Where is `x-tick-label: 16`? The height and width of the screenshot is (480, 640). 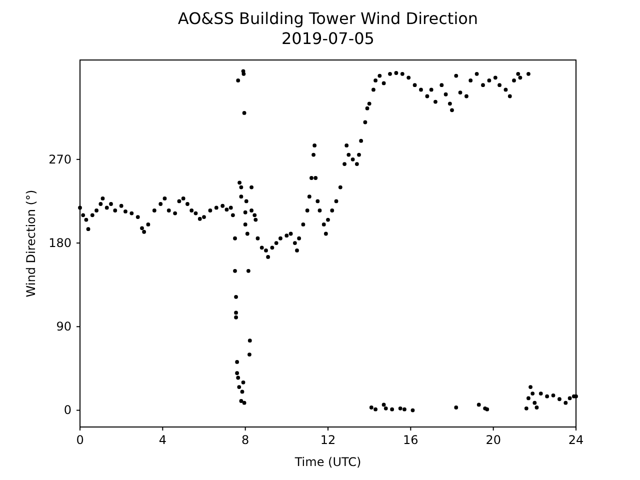 x-tick-label: 16 is located at coordinates (410, 440).